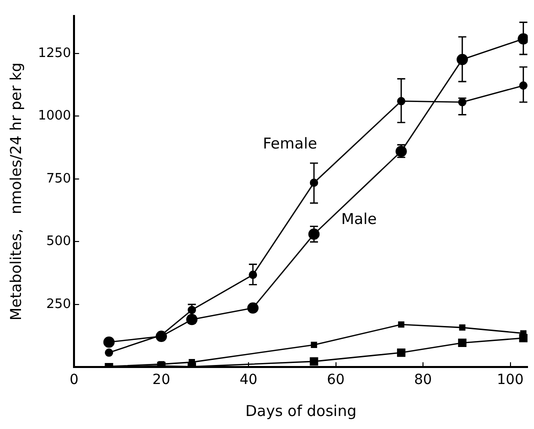 Image resolution: width=534 pixels, height=429 pixels. I want to click on x-tick-label: 40, so click(249, 380).